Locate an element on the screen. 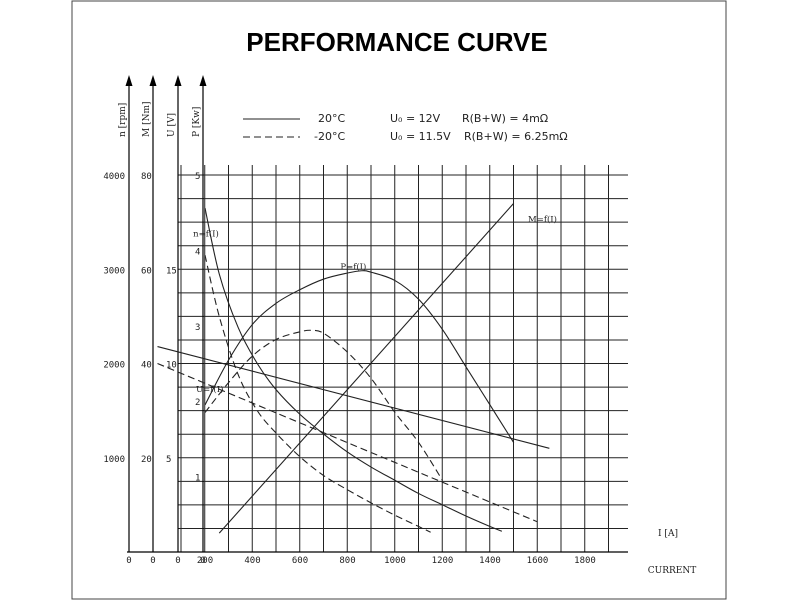  legend-temp-1: -20°C is located at coordinates (329, 136).